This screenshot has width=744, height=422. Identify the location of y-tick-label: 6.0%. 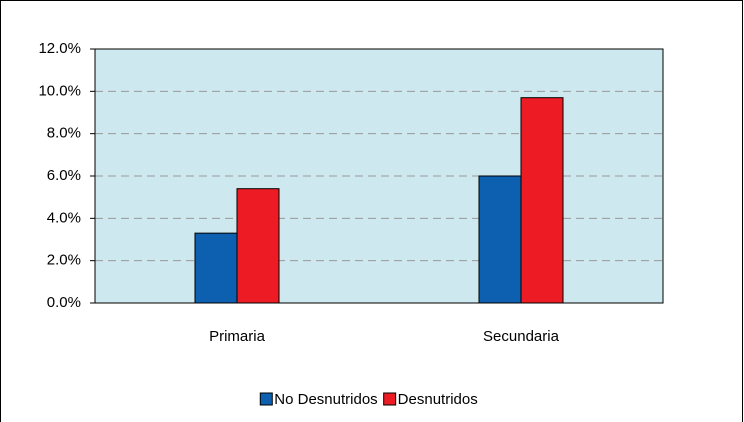
(64, 175).